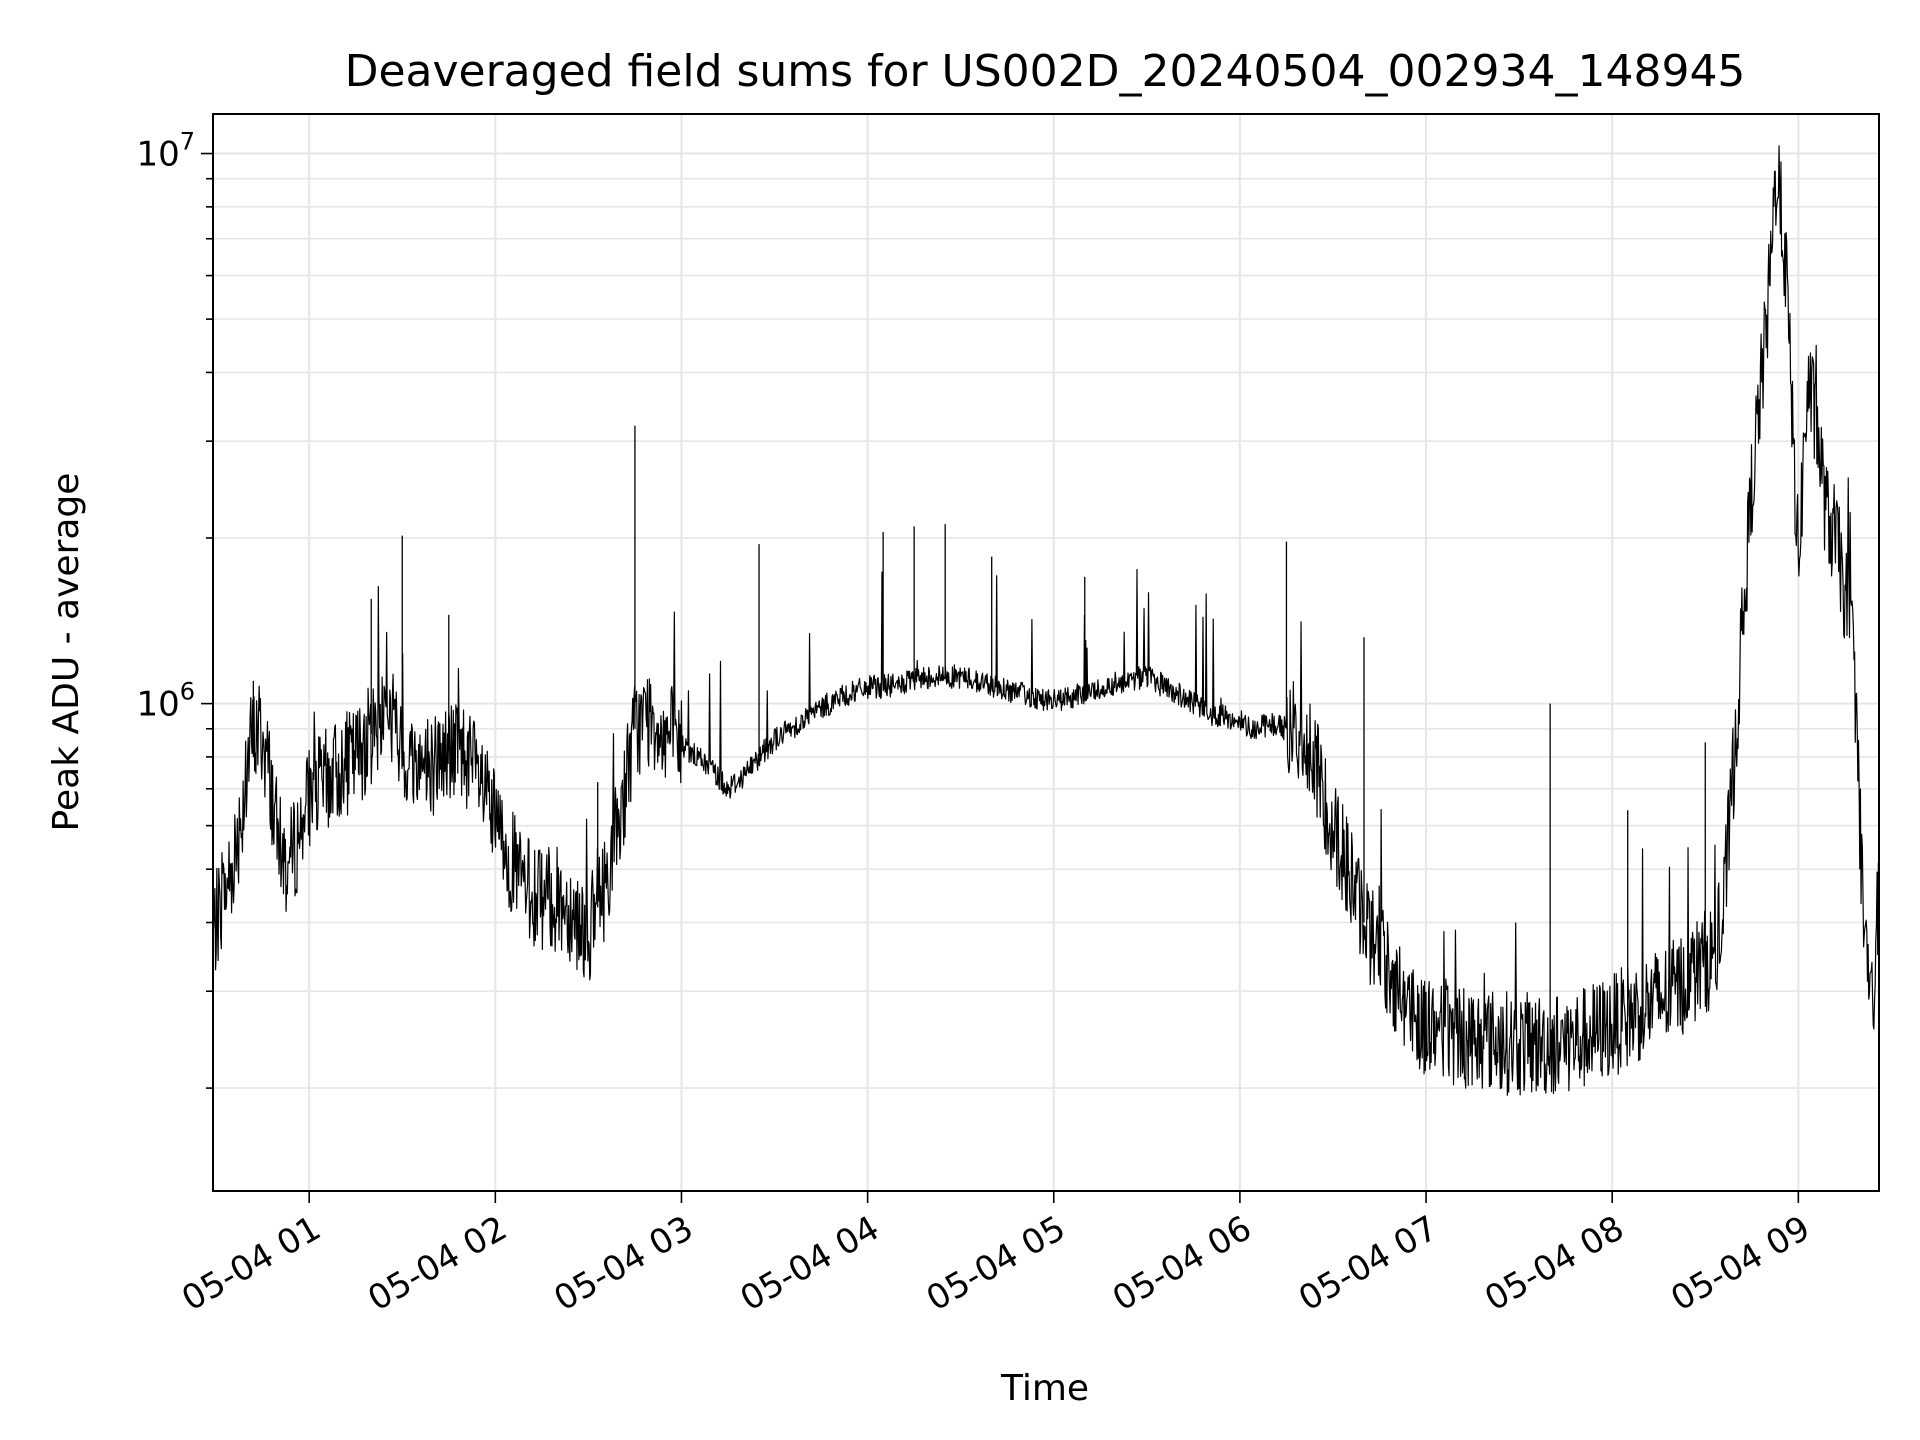 Image resolution: width=1920 pixels, height=1440 pixels. I want to click on y-axis-label: Peak ADU - average, so click(66, 652).